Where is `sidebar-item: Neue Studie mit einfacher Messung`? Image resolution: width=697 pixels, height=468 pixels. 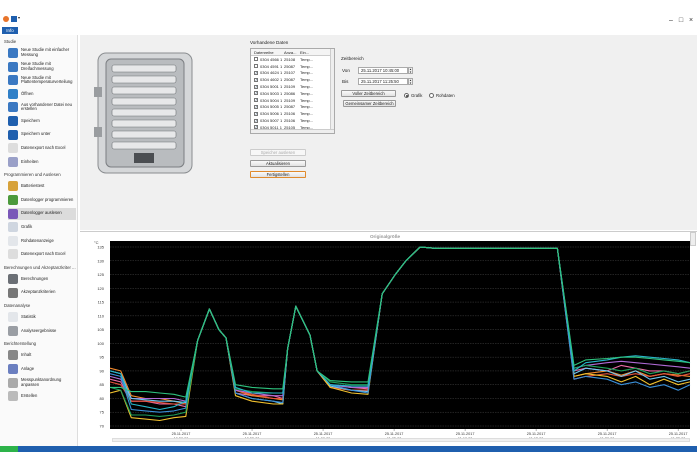
sidebar-item: Neue Studie mit einfacher Messung is located at coordinates (42, 53).